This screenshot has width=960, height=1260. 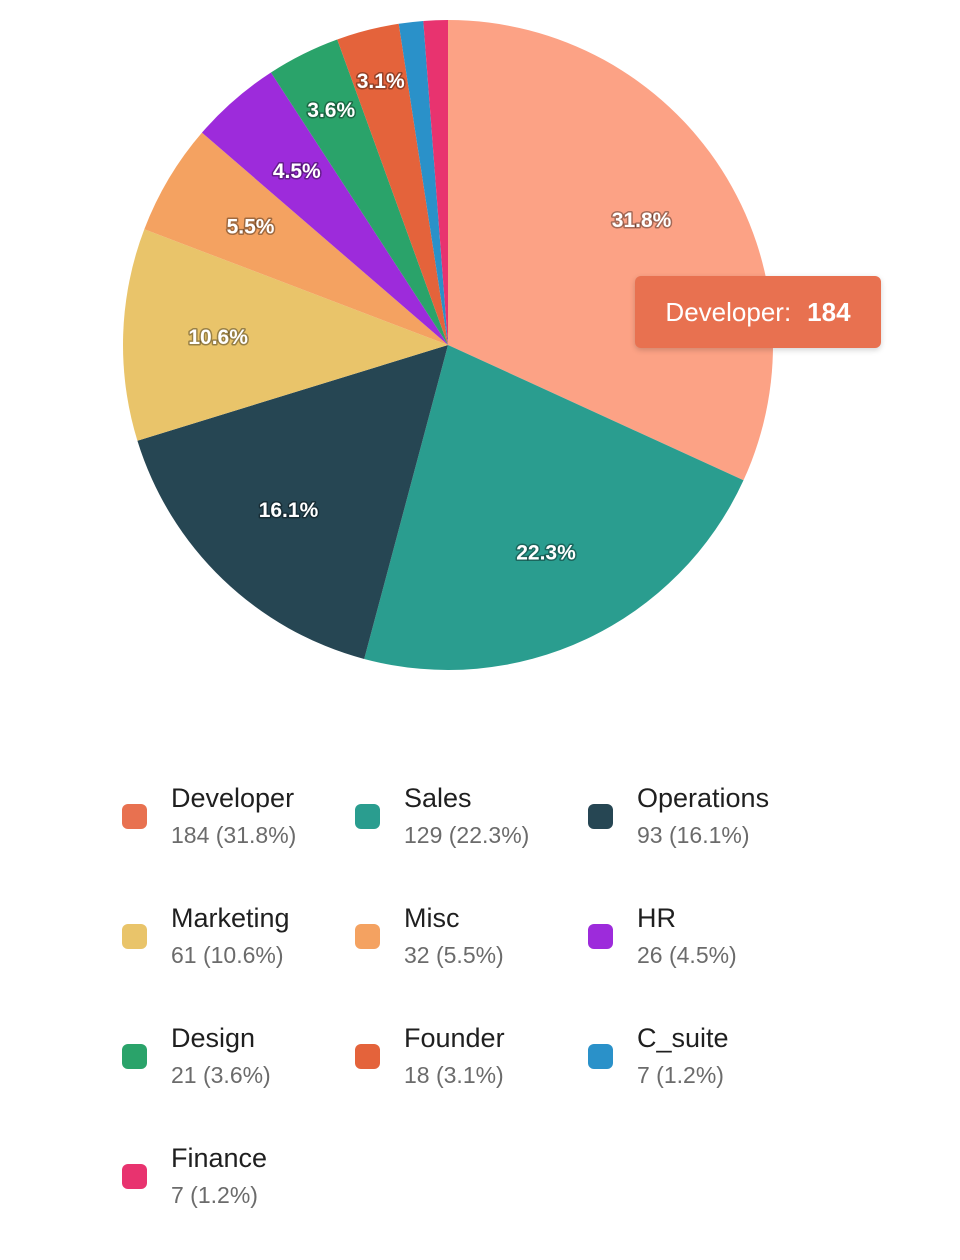 I want to click on pie-slice-operations, so click(x=292, y=502).